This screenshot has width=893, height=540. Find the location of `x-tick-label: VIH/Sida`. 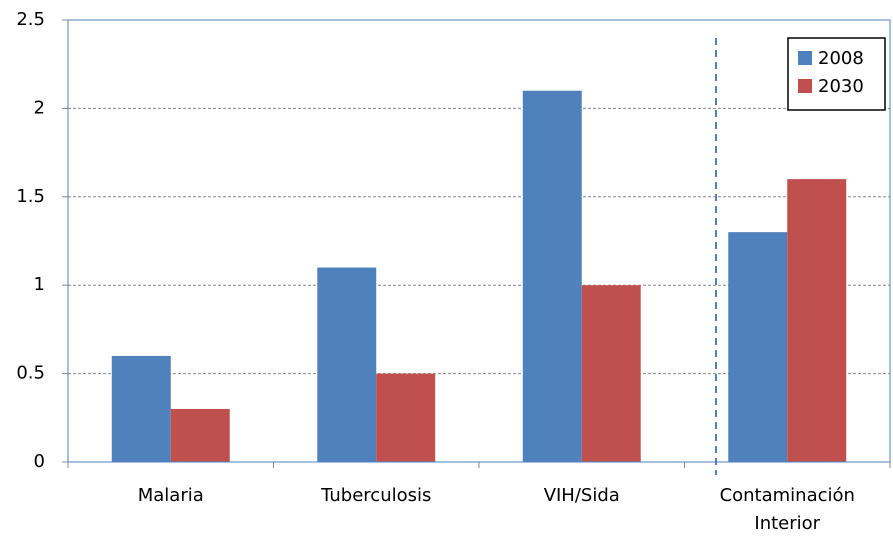

x-tick-label: VIH/Sida is located at coordinates (581, 495).